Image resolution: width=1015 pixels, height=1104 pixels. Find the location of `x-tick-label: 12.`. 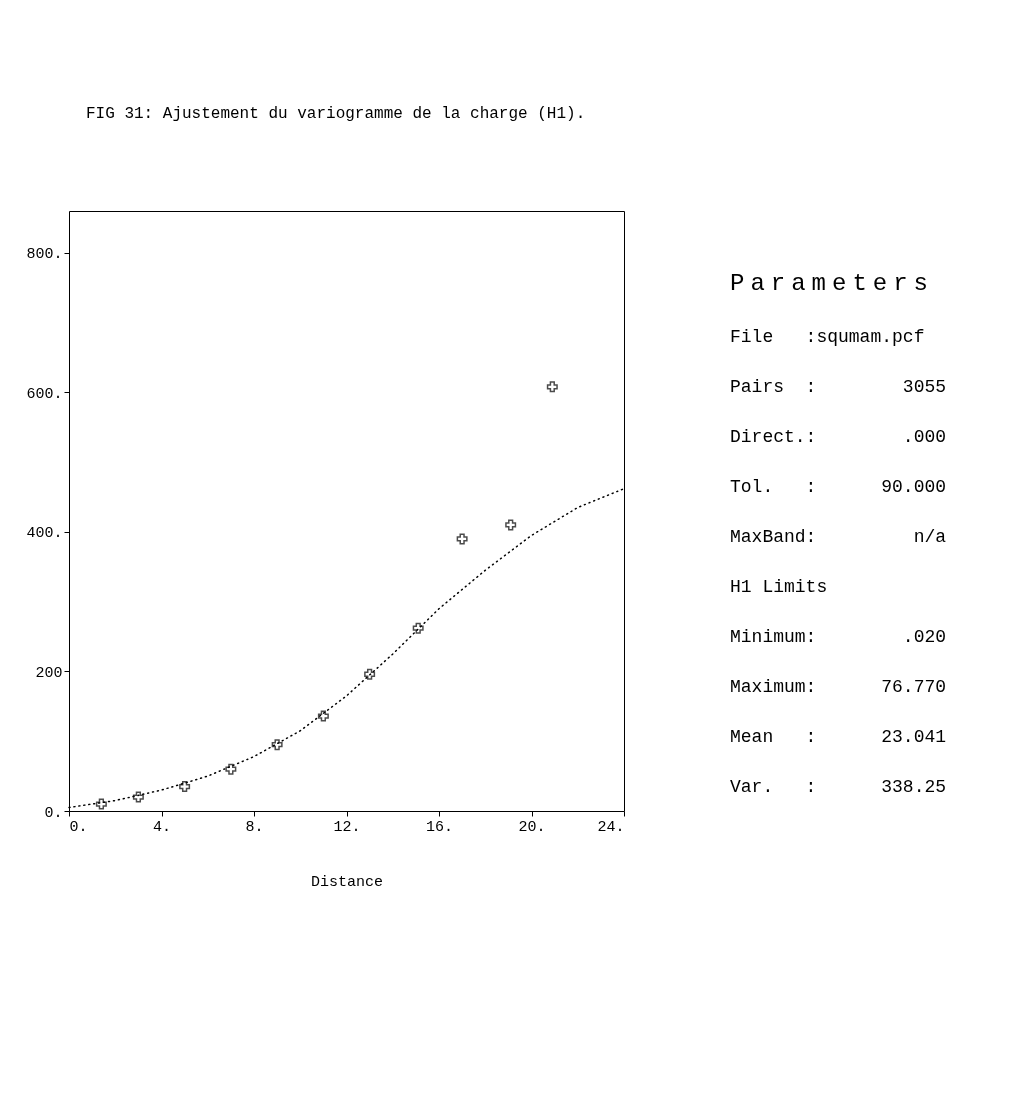

x-tick-label: 12. is located at coordinates (347, 827).